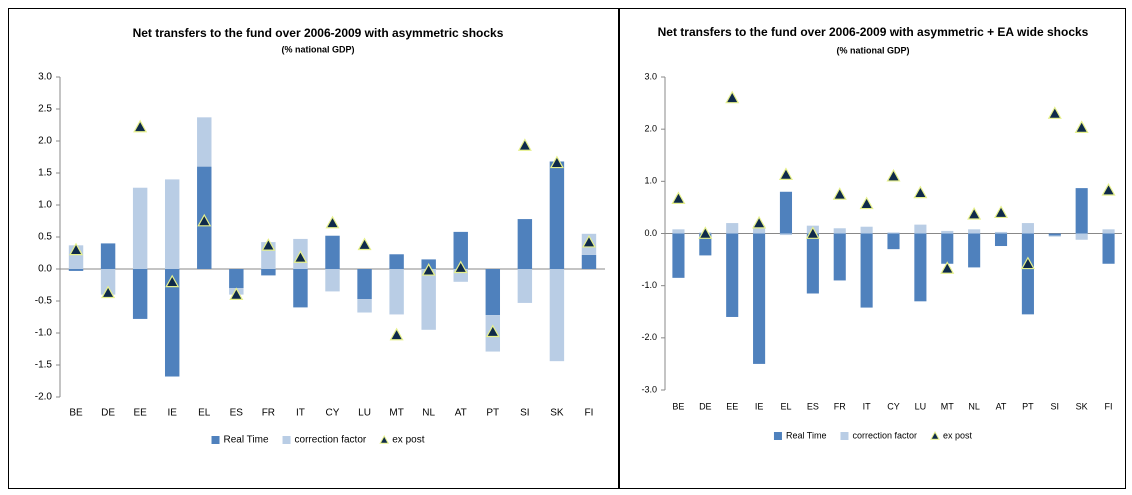 Image resolution: width=1132 pixels, height=495 pixels. What do you see at coordinates (893, 406) in the screenshot?
I see `x-tick-label: CY` at bounding box center [893, 406].